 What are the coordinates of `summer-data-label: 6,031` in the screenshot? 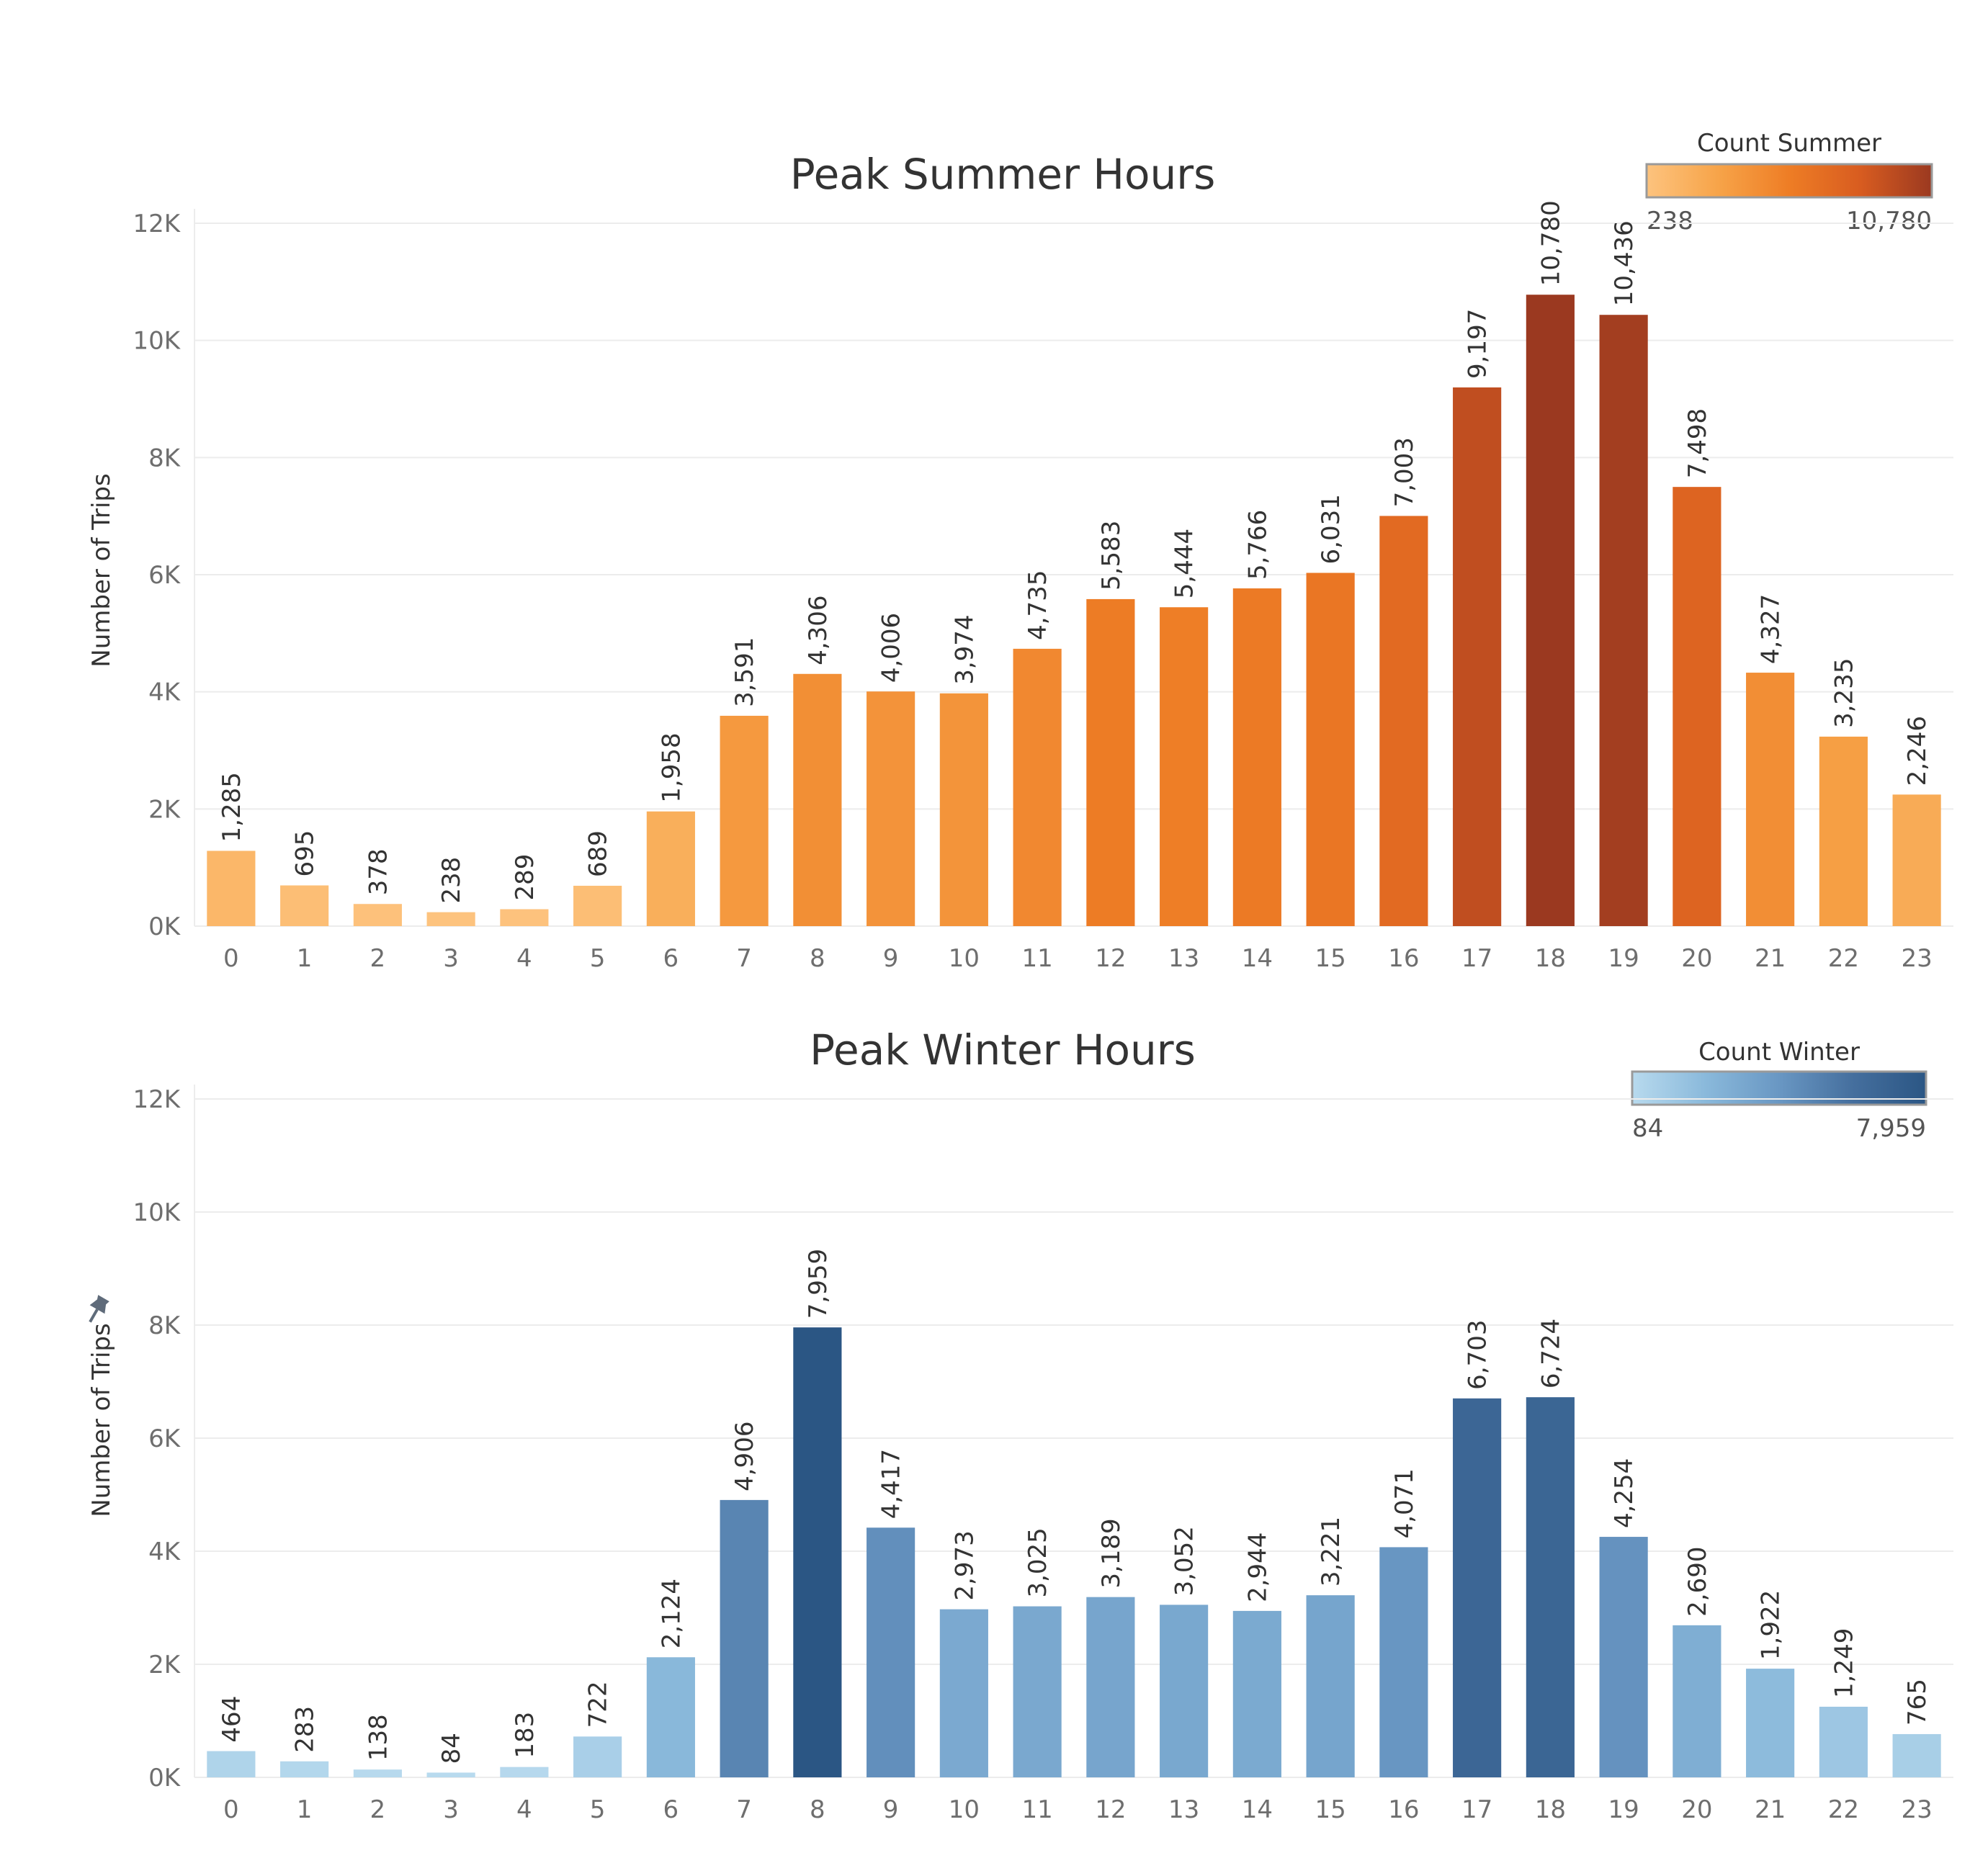 It's located at (1331, 529).